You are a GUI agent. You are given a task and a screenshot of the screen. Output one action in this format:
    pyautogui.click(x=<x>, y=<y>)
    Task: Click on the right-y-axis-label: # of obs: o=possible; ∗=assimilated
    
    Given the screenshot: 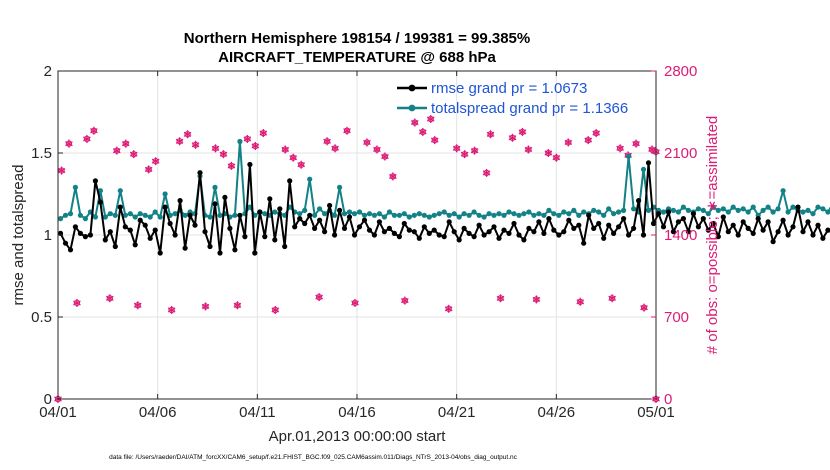 What is the action you would take?
    pyautogui.click(x=712, y=235)
    